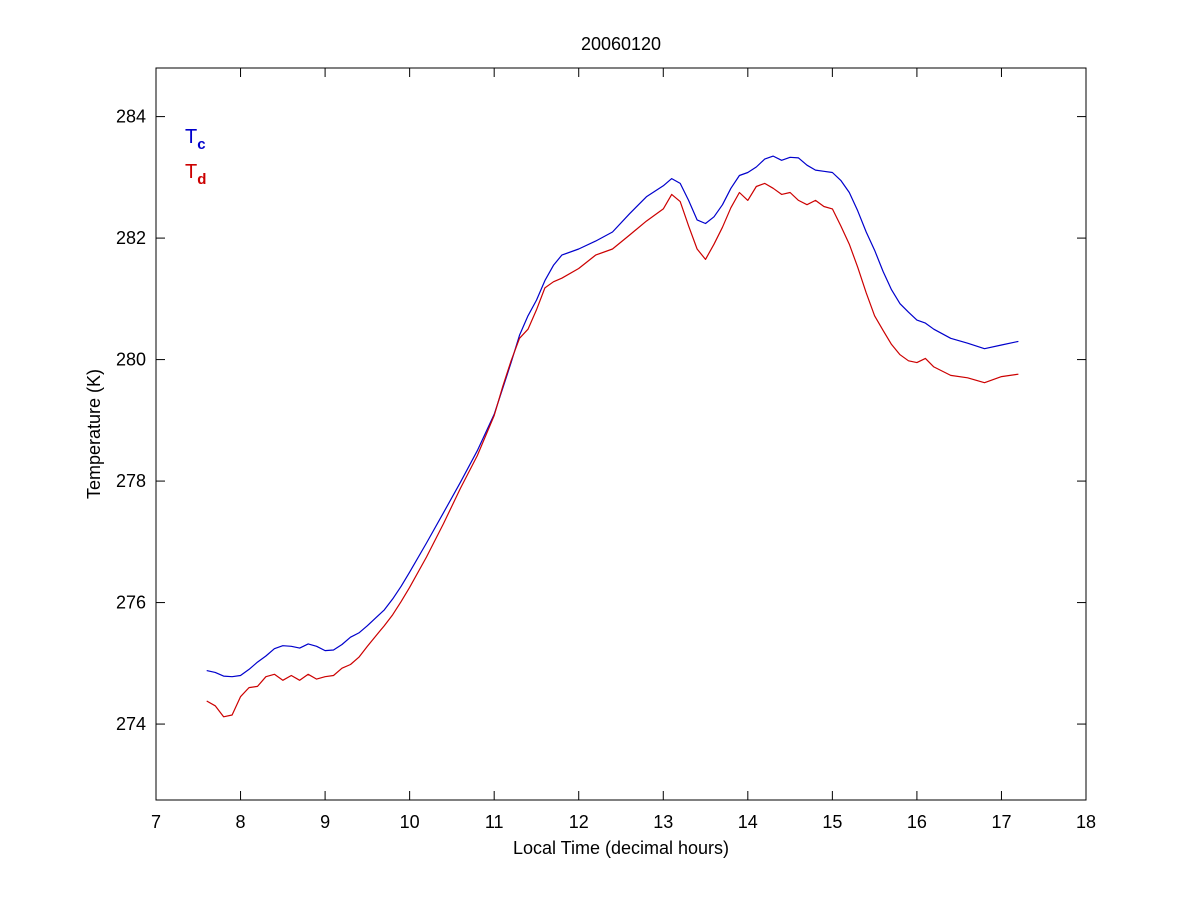 The height and width of the screenshot is (900, 1200). Describe the element at coordinates (131, 724) in the screenshot. I see `y-tick-label: 274` at that location.